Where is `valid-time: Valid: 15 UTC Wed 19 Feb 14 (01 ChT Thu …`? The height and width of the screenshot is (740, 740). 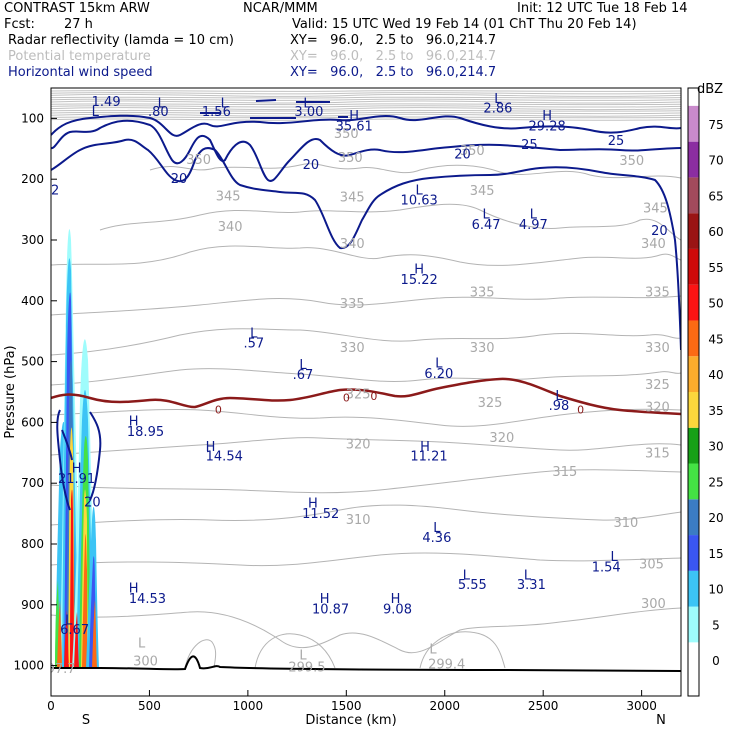 valid-time: Valid: 15 UTC Wed 19 Feb 14 (01 ChT Thu … is located at coordinates (464, 24).